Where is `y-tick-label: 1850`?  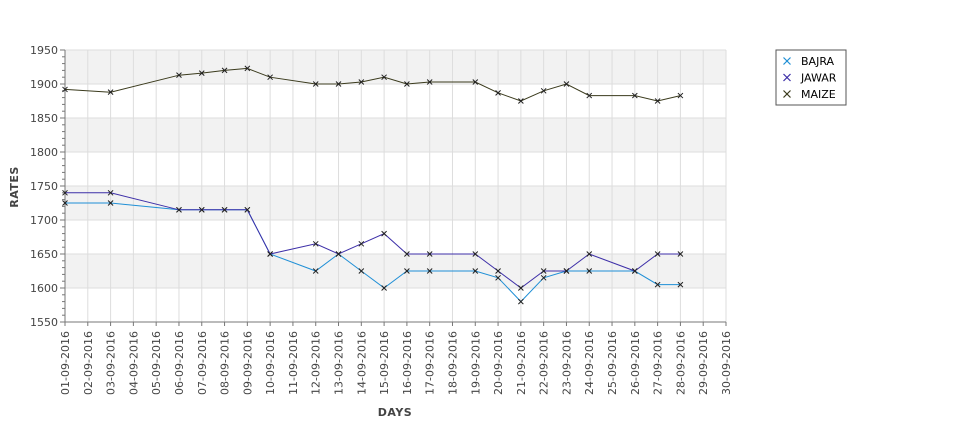
y-tick-label: 1850 is located at coordinates (44, 118).